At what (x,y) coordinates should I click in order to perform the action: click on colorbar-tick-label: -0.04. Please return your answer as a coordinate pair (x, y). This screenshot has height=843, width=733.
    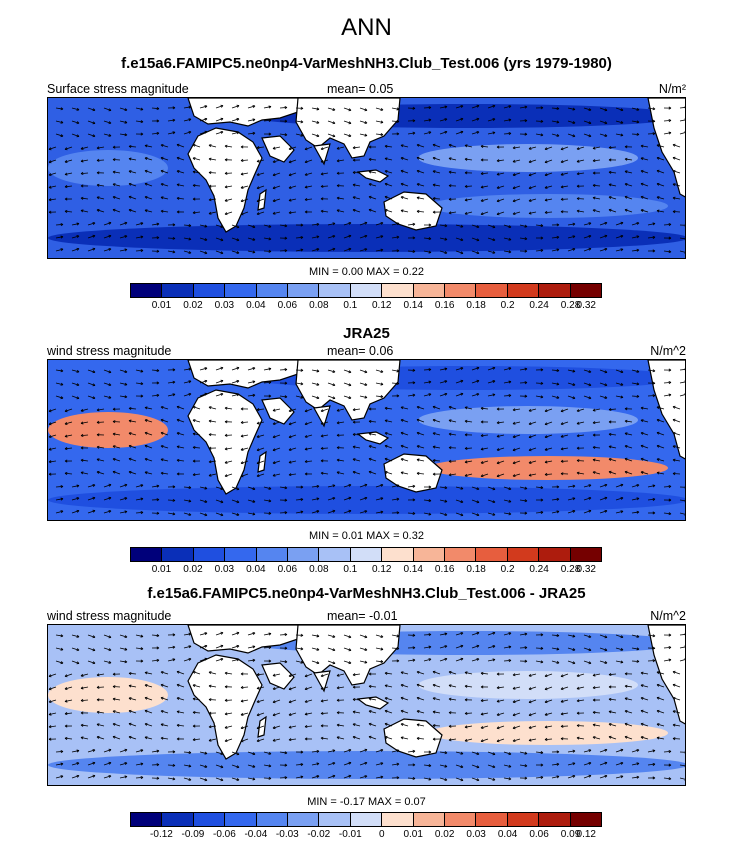
    Looking at the image, I should click on (256, 834).